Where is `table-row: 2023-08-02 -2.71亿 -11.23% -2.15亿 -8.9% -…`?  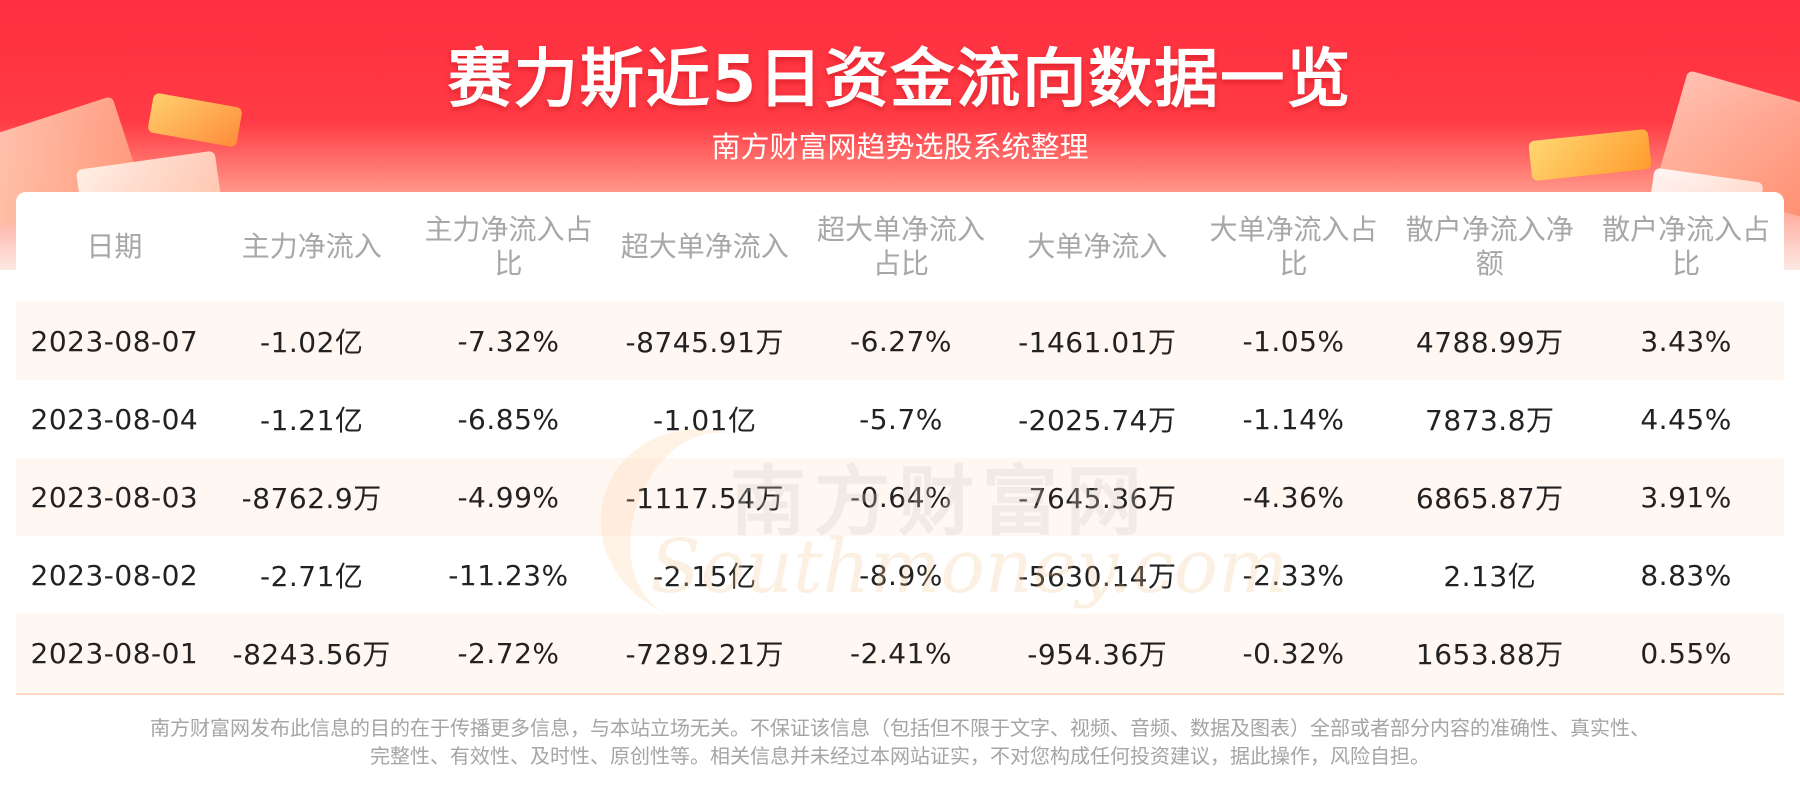
table-row: 2023-08-02 -2.71亿 -11.23% -2.15亿 -8.9% -… is located at coordinates (900, 575).